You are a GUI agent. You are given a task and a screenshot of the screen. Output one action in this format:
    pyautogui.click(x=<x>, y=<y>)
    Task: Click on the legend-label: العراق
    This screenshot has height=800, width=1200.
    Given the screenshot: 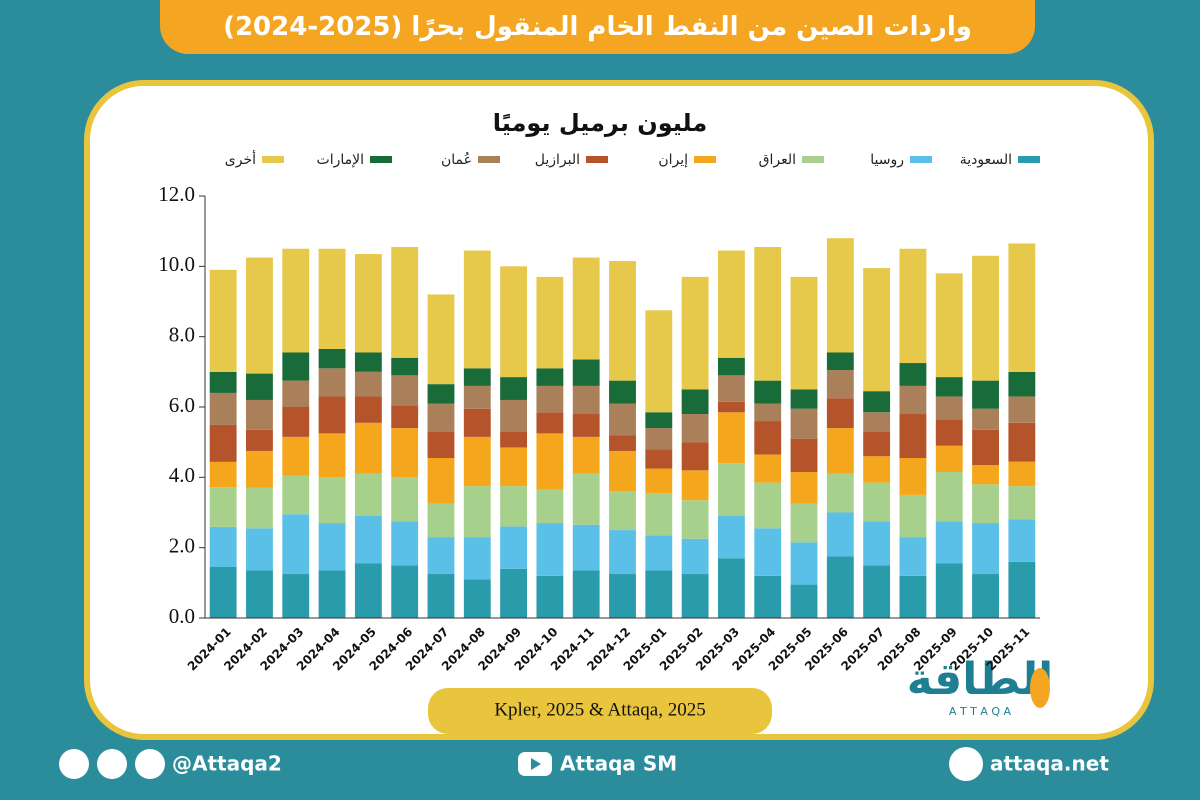 What is the action you would take?
    pyautogui.click(x=777, y=160)
    